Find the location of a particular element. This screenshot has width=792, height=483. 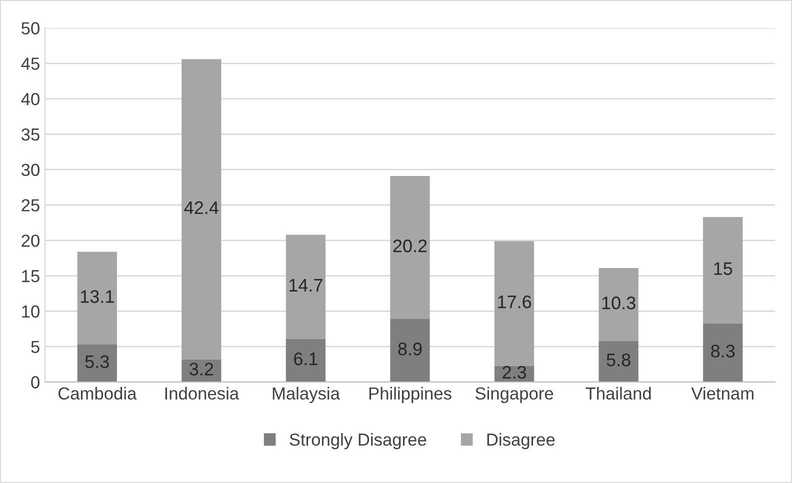

data-label: 8.9 is located at coordinates (410, 349).